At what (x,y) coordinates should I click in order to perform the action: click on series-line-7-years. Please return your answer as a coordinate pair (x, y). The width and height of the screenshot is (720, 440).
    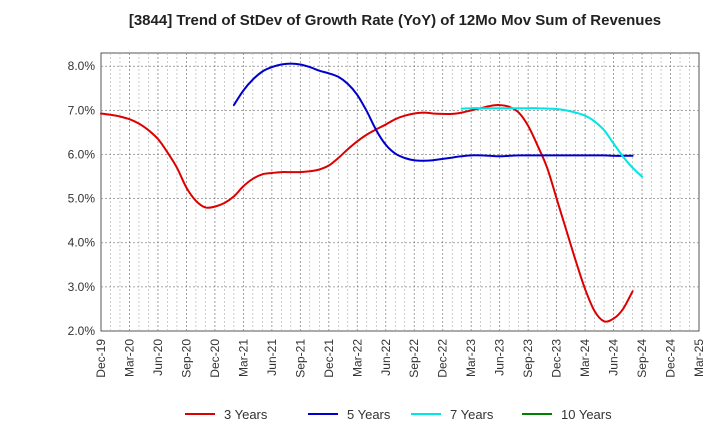
    Looking at the image, I should click on (551, 142).